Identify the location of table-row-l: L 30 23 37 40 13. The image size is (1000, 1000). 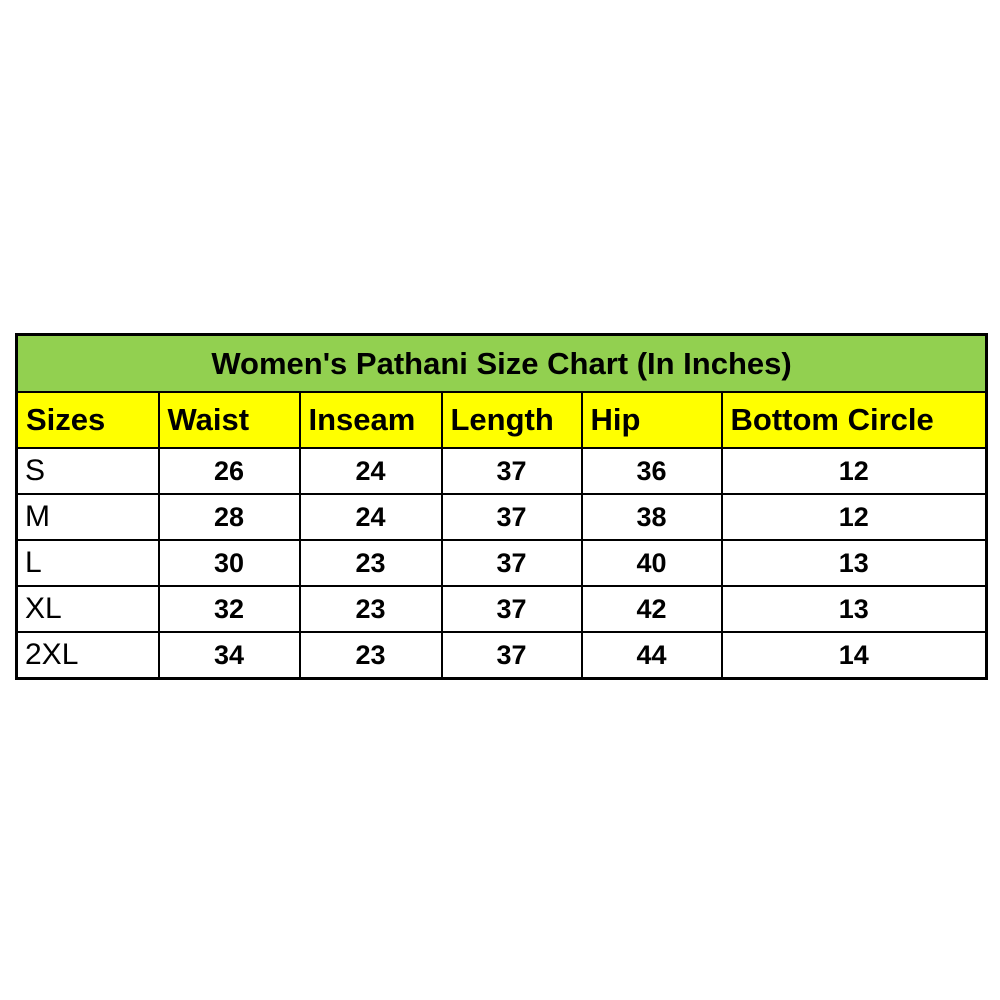
(501, 563).